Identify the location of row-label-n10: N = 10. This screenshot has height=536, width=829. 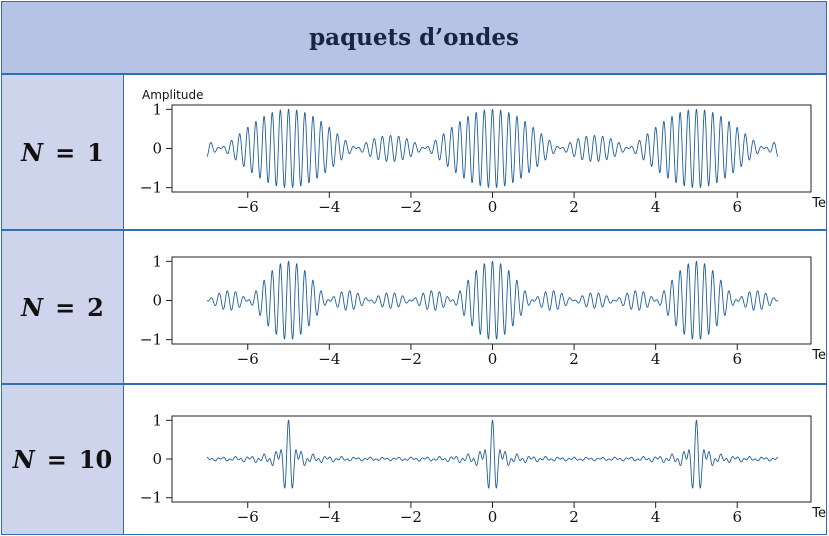
(62, 459).